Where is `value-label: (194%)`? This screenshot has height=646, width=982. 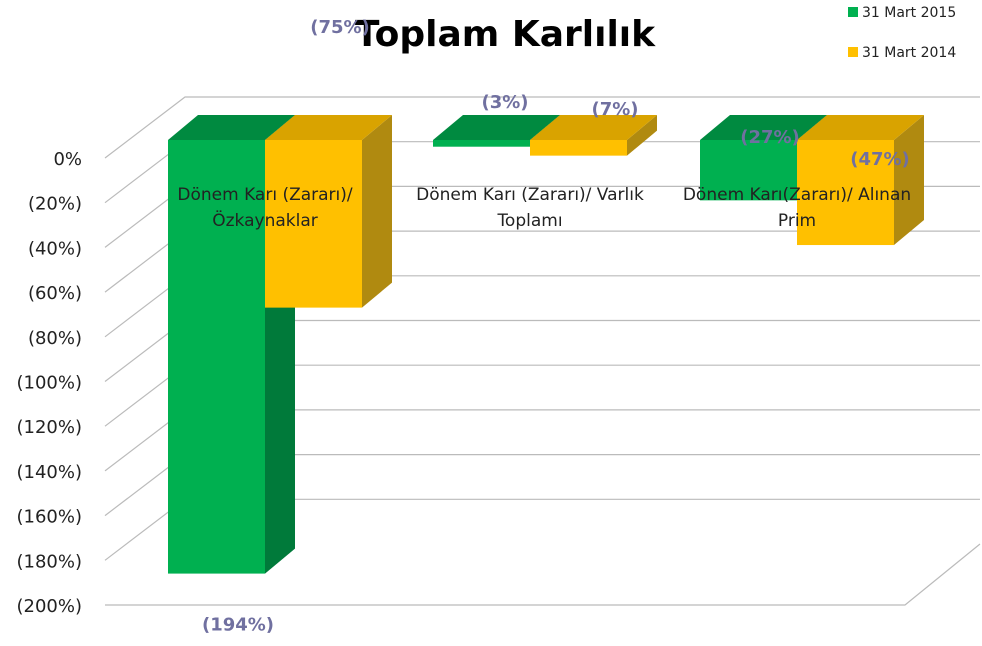 value-label: (194%) is located at coordinates (238, 625).